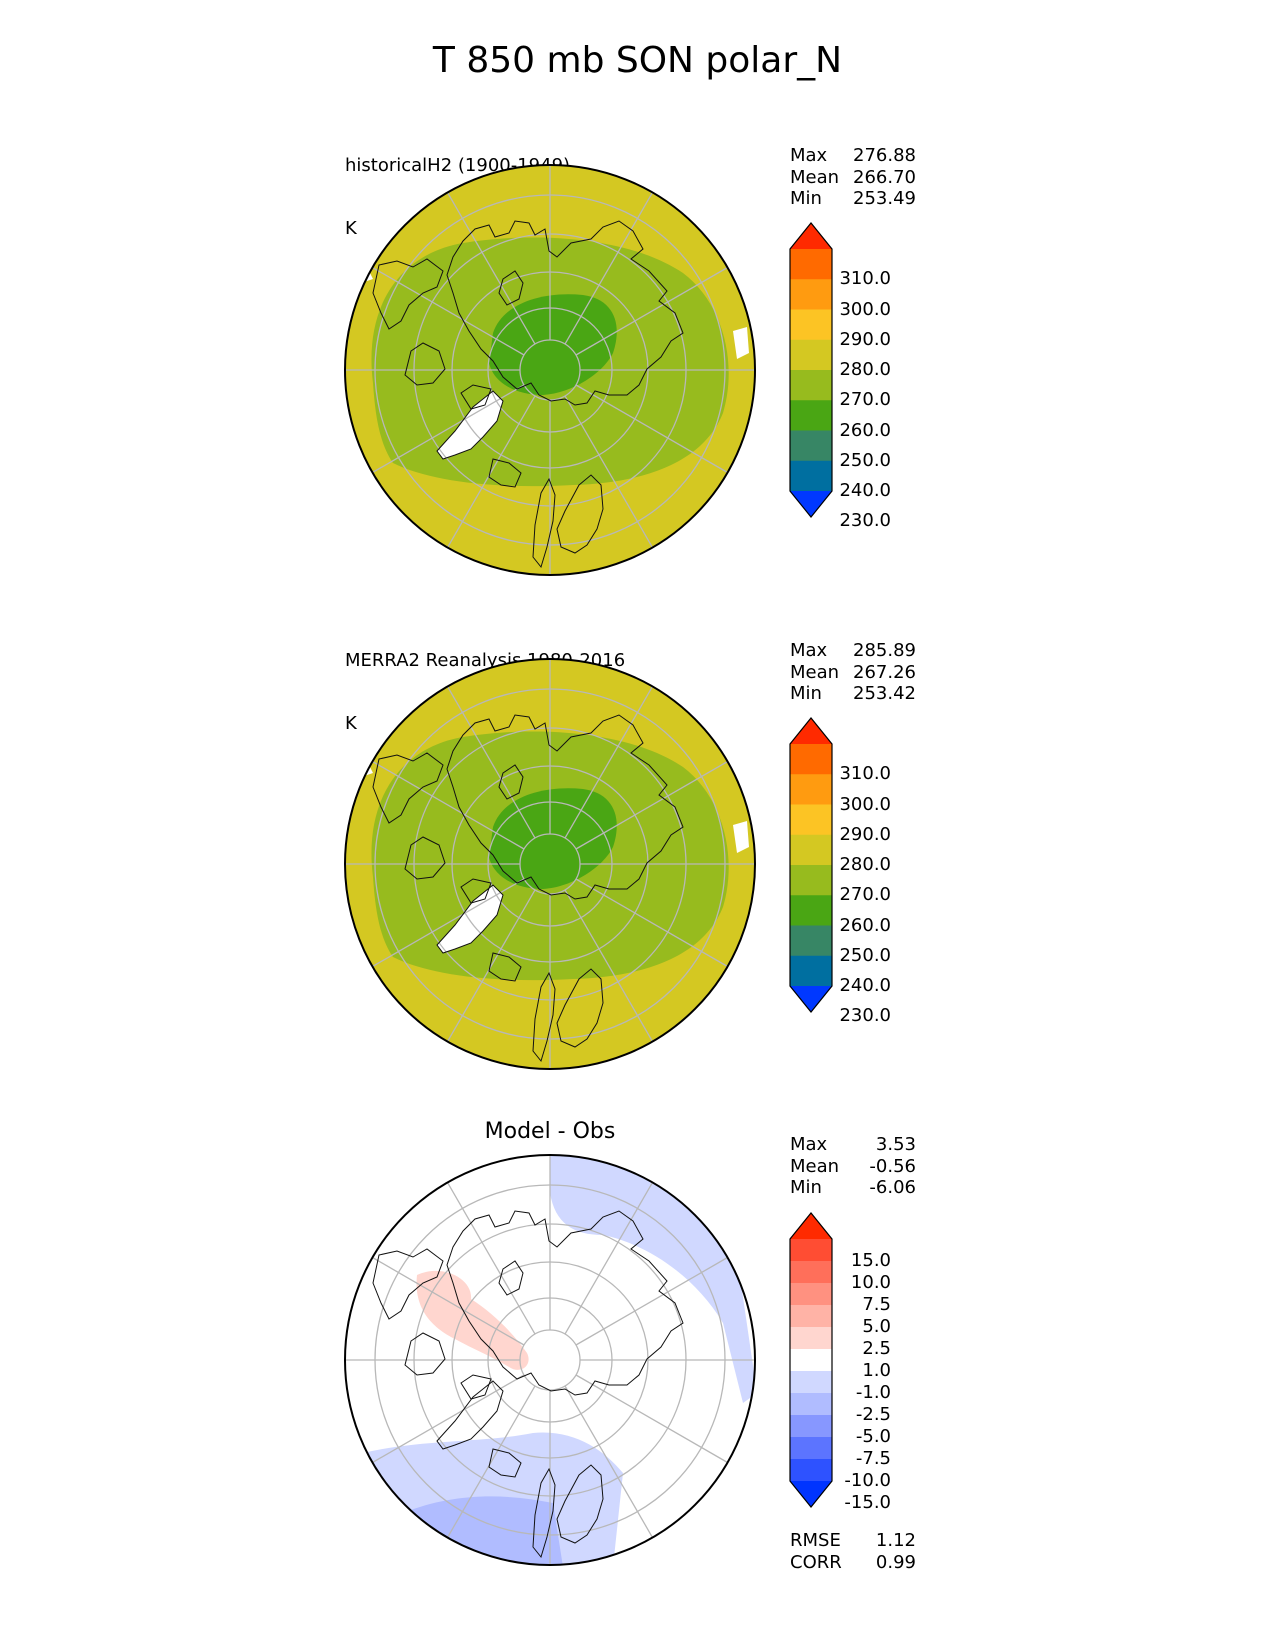 This screenshot has height=1650, width=1275. I want to click on panel-3-colorbar-outline, so click(811, 1360).